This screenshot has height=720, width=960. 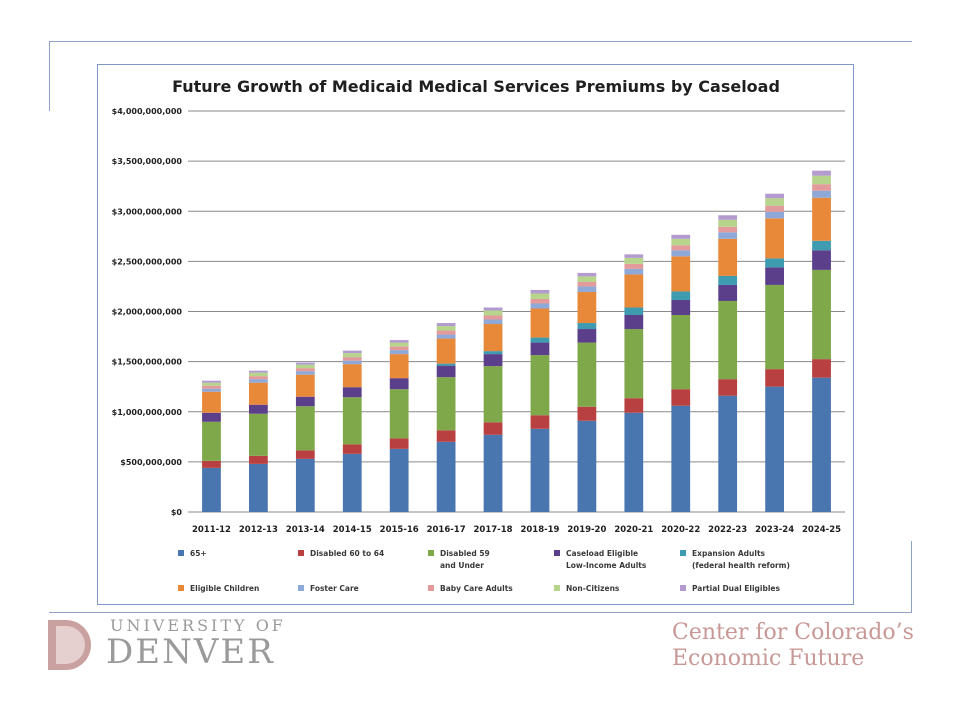 What do you see at coordinates (593, 588) in the screenshot?
I see `legend-label: Non-Citizens` at bounding box center [593, 588].